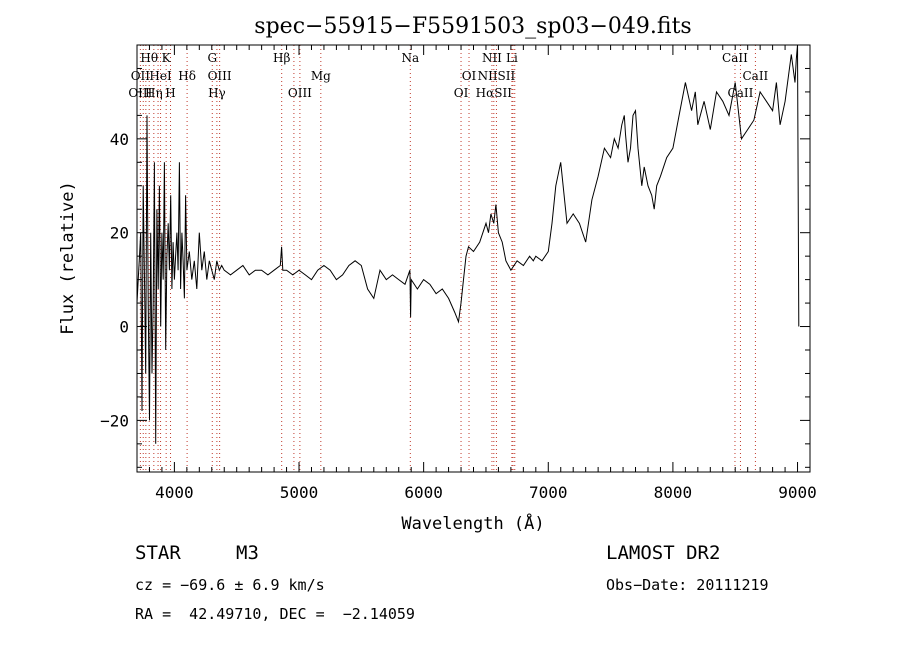  I want to click on line-annotation: Mg, so click(321, 76).